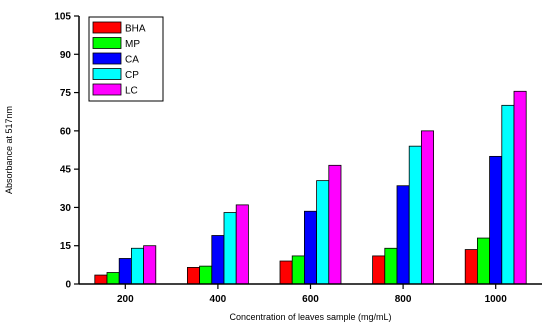 This screenshot has height=326, width=544. What do you see at coordinates (9, 150) in the screenshot?
I see `y-axis-title: Absorbance at 517nm` at bounding box center [9, 150].